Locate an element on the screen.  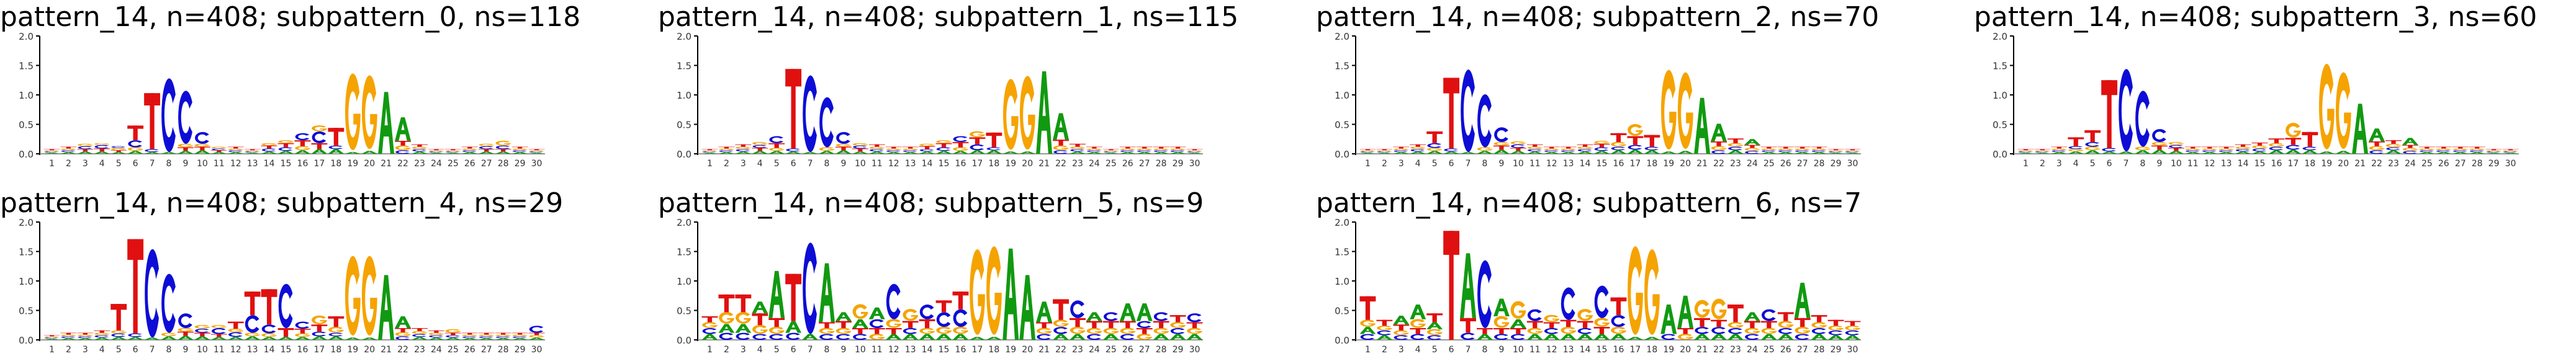
letter-C-pos25 is located at coordinates (1111, 152).